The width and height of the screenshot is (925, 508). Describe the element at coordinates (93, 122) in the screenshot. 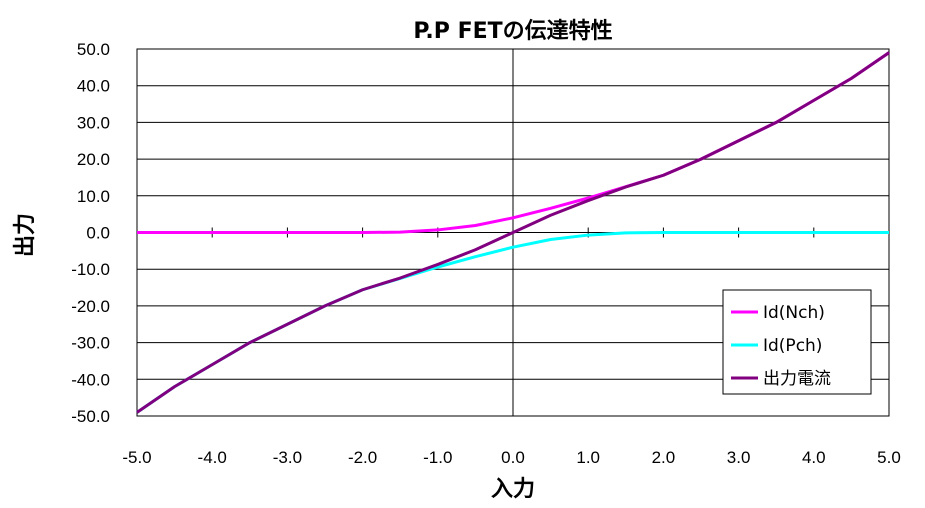

I see `y-tick-label: 30.0` at that location.